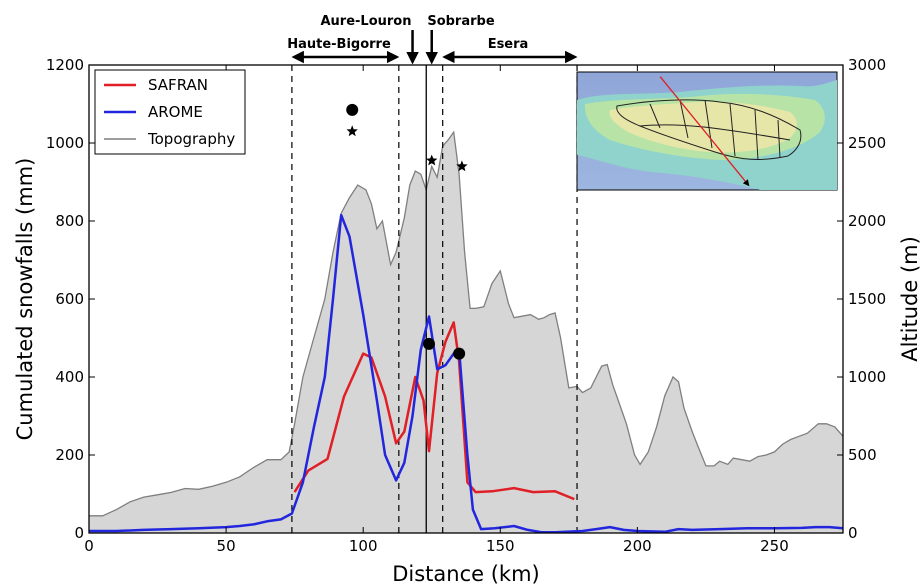 The image size is (923, 585). What do you see at coordinates (365, 21) in the screenshot?
I see `region-label-aure-louron: Aure-Louron` at bounding box center [365, 21].